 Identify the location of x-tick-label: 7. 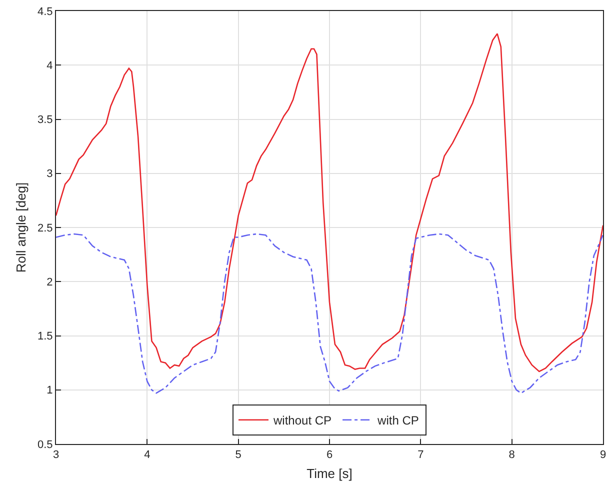
(421, 455).